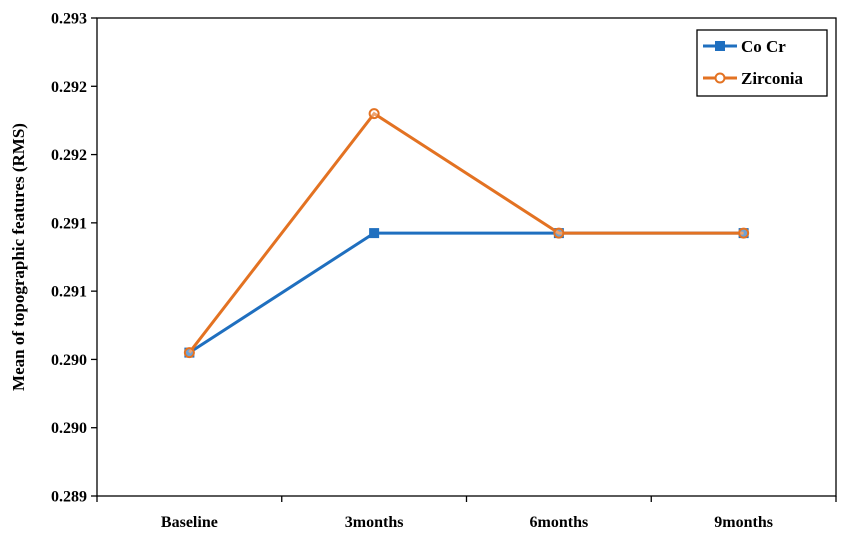 The height and width of the screenshot is (538, 846). I want to click on legend-item: Co Cr, so click(744, 46).